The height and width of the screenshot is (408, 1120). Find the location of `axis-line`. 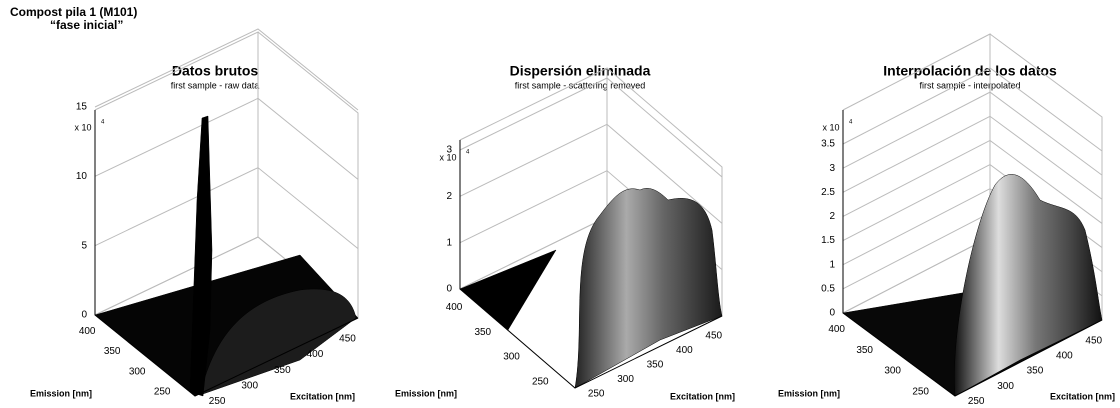

axis-line is located at coordinates (591, 264).